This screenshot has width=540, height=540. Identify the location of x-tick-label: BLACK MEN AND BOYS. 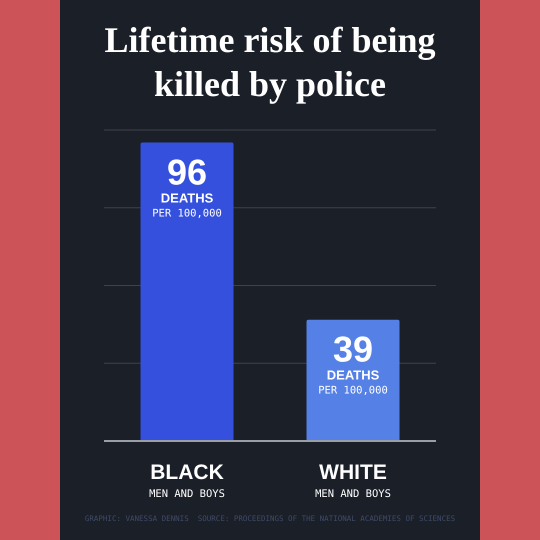
(187, 480).